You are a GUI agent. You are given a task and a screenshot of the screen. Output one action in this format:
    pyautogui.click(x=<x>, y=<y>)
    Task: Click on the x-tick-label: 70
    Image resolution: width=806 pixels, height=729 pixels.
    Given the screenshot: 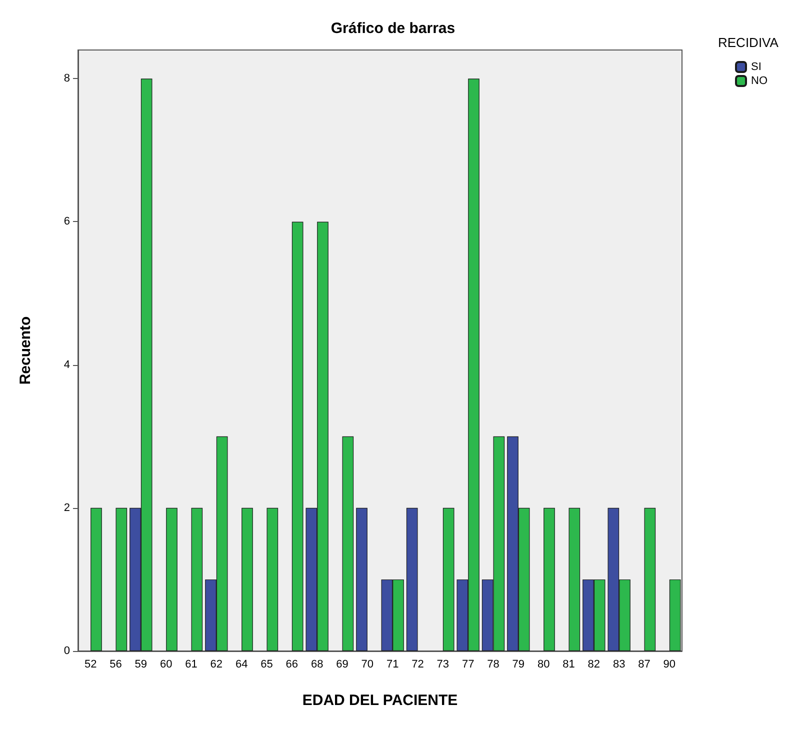 What is the action you would take?
    pyautogui.click(x=367, y=664)
    